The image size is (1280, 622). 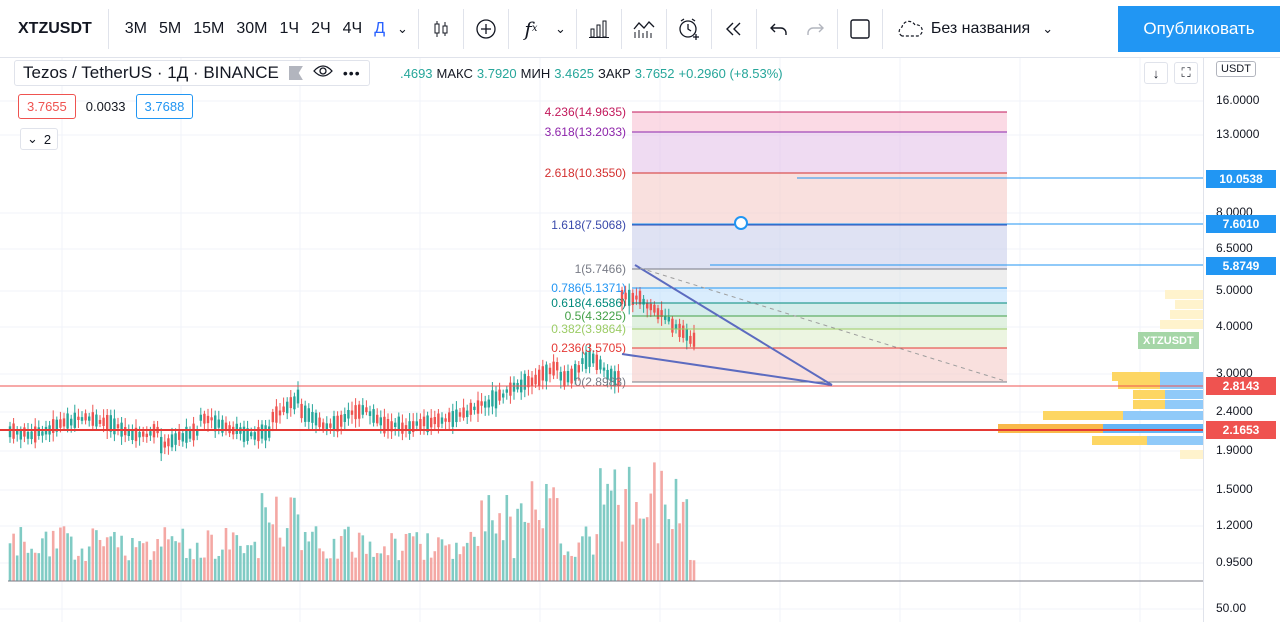 I want to click on flag-icon, so click(x=295, y=73).